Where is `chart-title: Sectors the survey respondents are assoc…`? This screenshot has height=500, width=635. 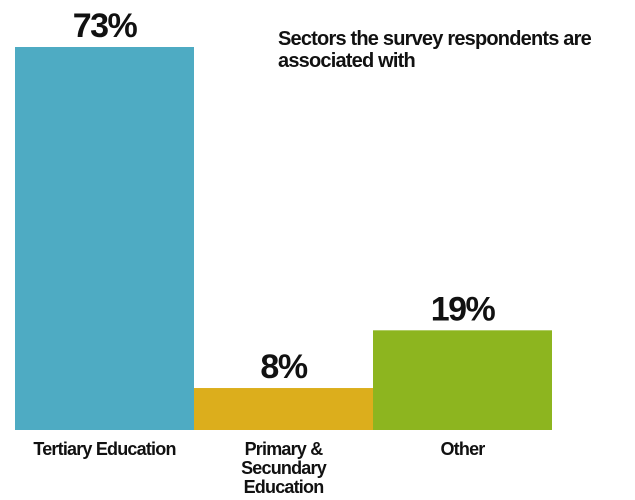
chart-title: Sectors the survey respondents are assoc… is located at coordinates (435, 50).